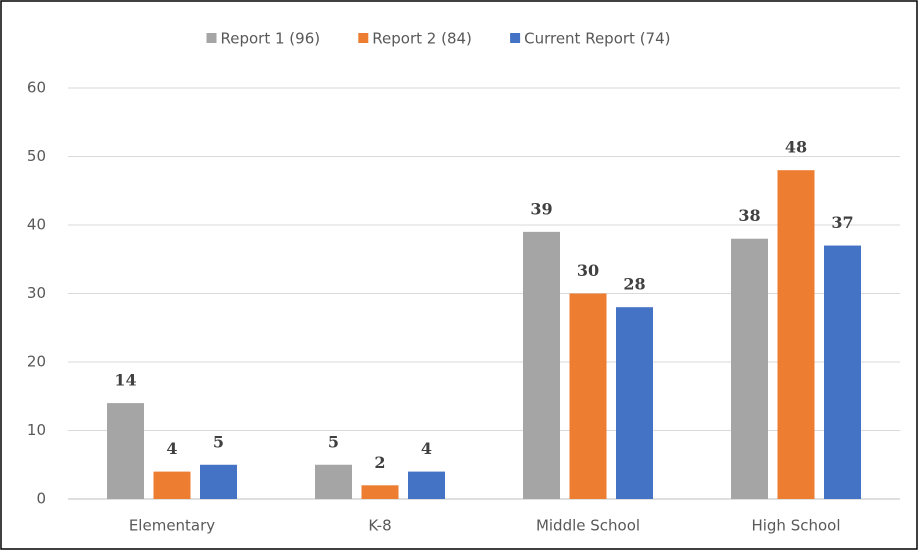 This screenshot has height=552, width=920. I want to click on value-label: 39, so click(541, 208).